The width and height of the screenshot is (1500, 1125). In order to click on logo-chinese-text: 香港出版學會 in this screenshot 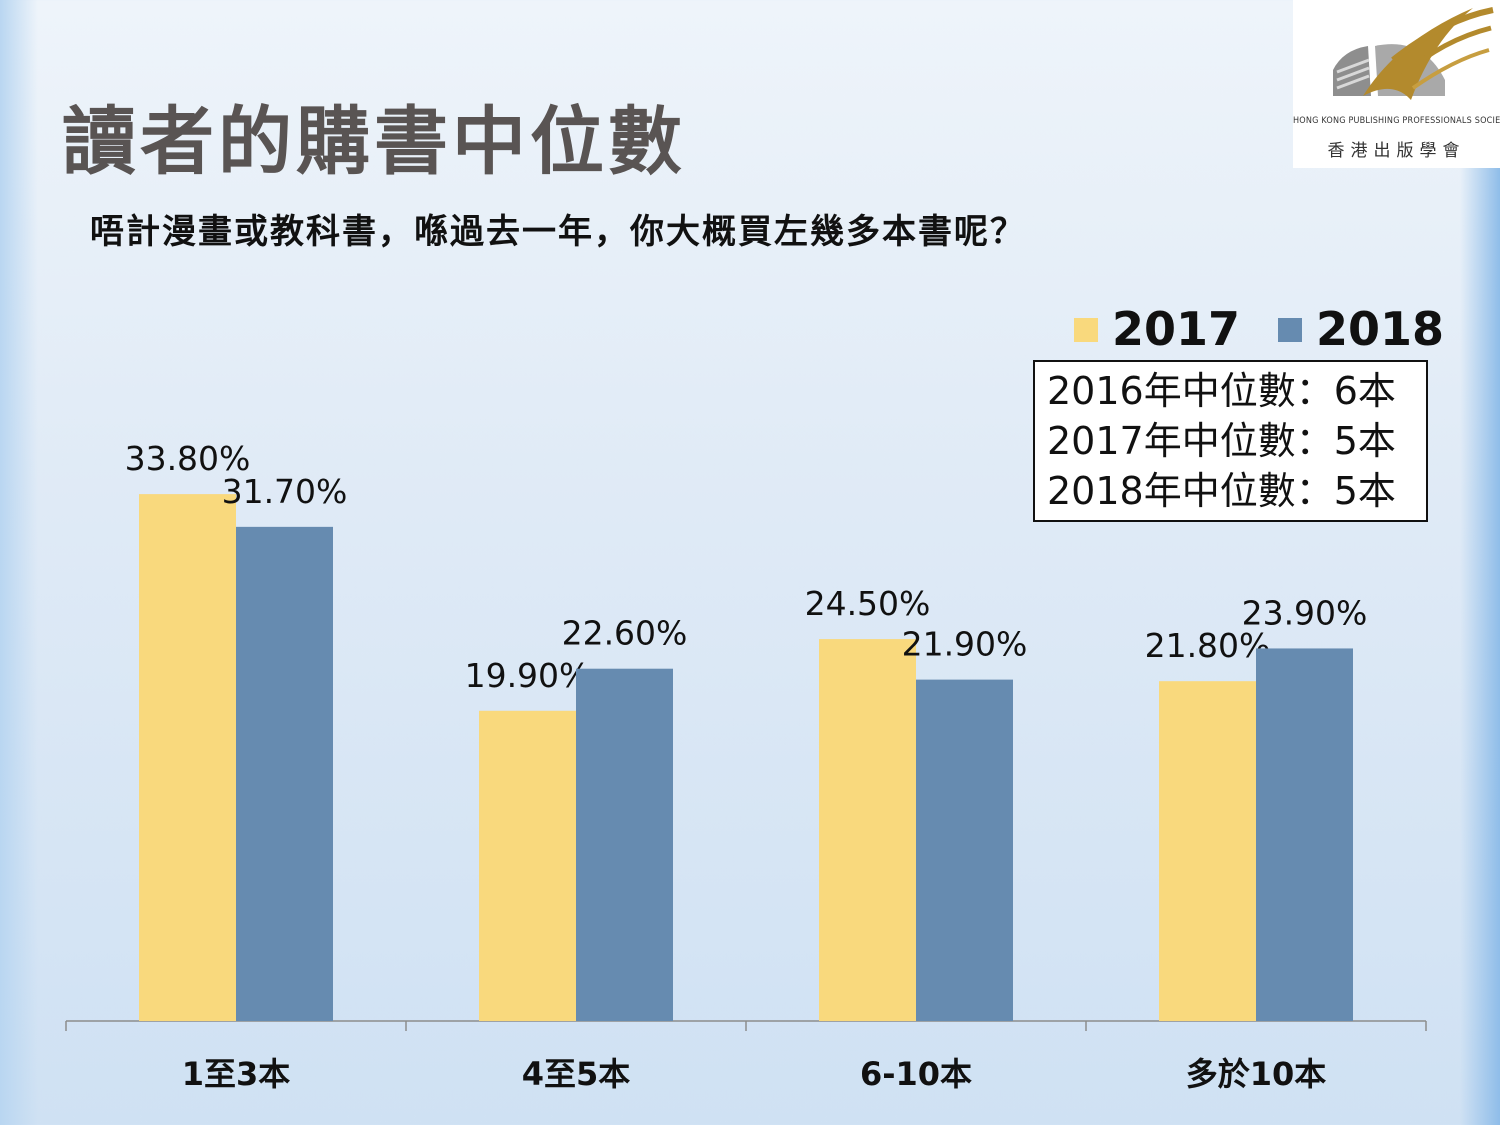, I will do `click(1396, 151)`.